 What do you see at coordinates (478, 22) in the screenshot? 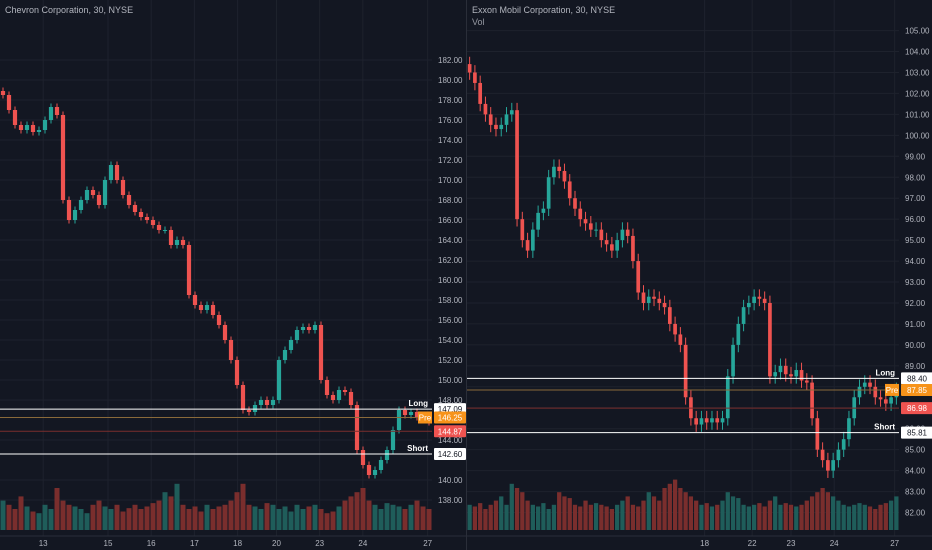
I see `volume-indicator-label: Vol` at bounding box center [478, 22].